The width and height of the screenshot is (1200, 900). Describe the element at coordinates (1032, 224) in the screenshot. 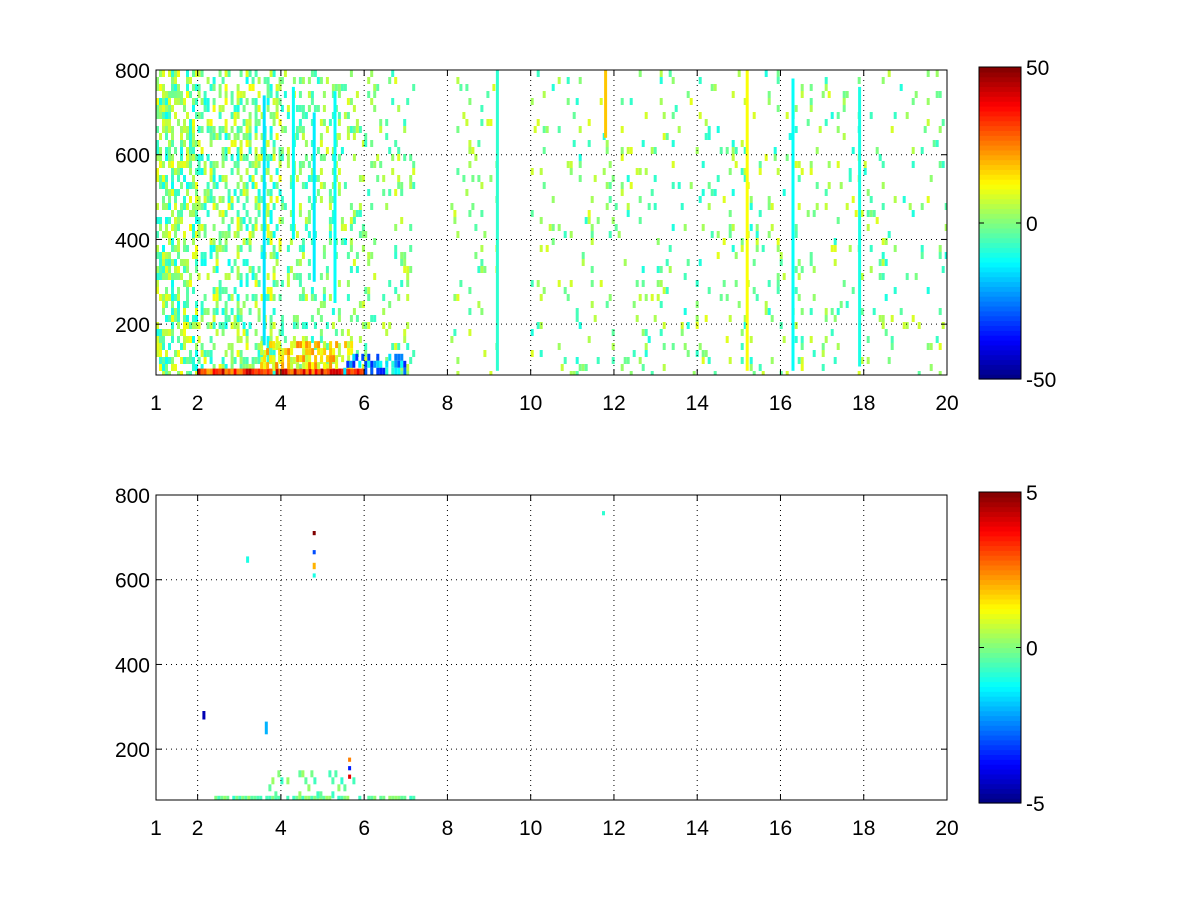

I see `colorbar-tick-label: 0` at that location.